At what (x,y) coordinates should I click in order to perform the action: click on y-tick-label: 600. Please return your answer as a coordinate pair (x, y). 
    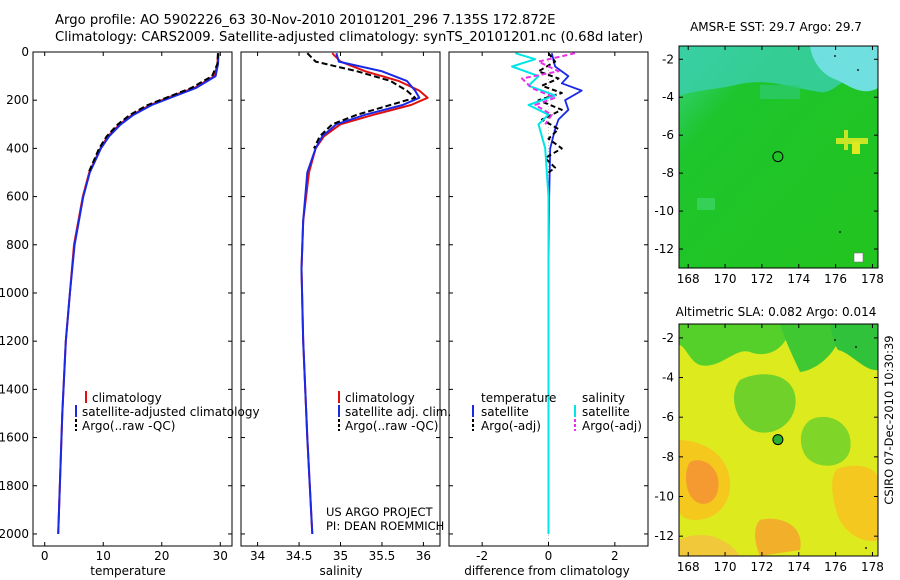
    Looking at the image, I should click on (17, 197).